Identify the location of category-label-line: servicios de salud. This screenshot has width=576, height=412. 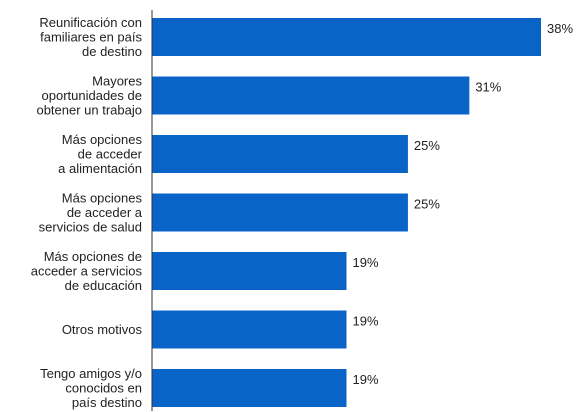
(90, 227).